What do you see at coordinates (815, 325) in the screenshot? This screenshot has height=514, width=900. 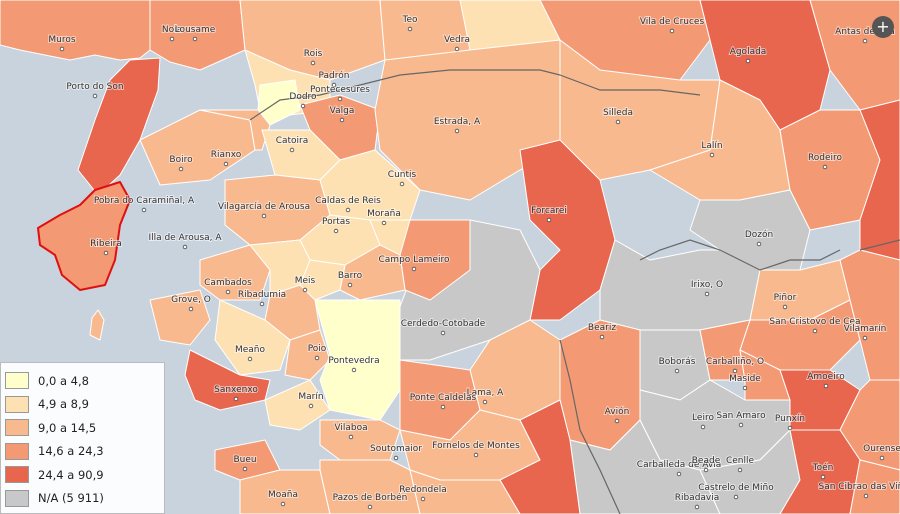 I see `place-san-cristovo-de-cea: San Cristovo de Cea` at bounding box center [815, 325].